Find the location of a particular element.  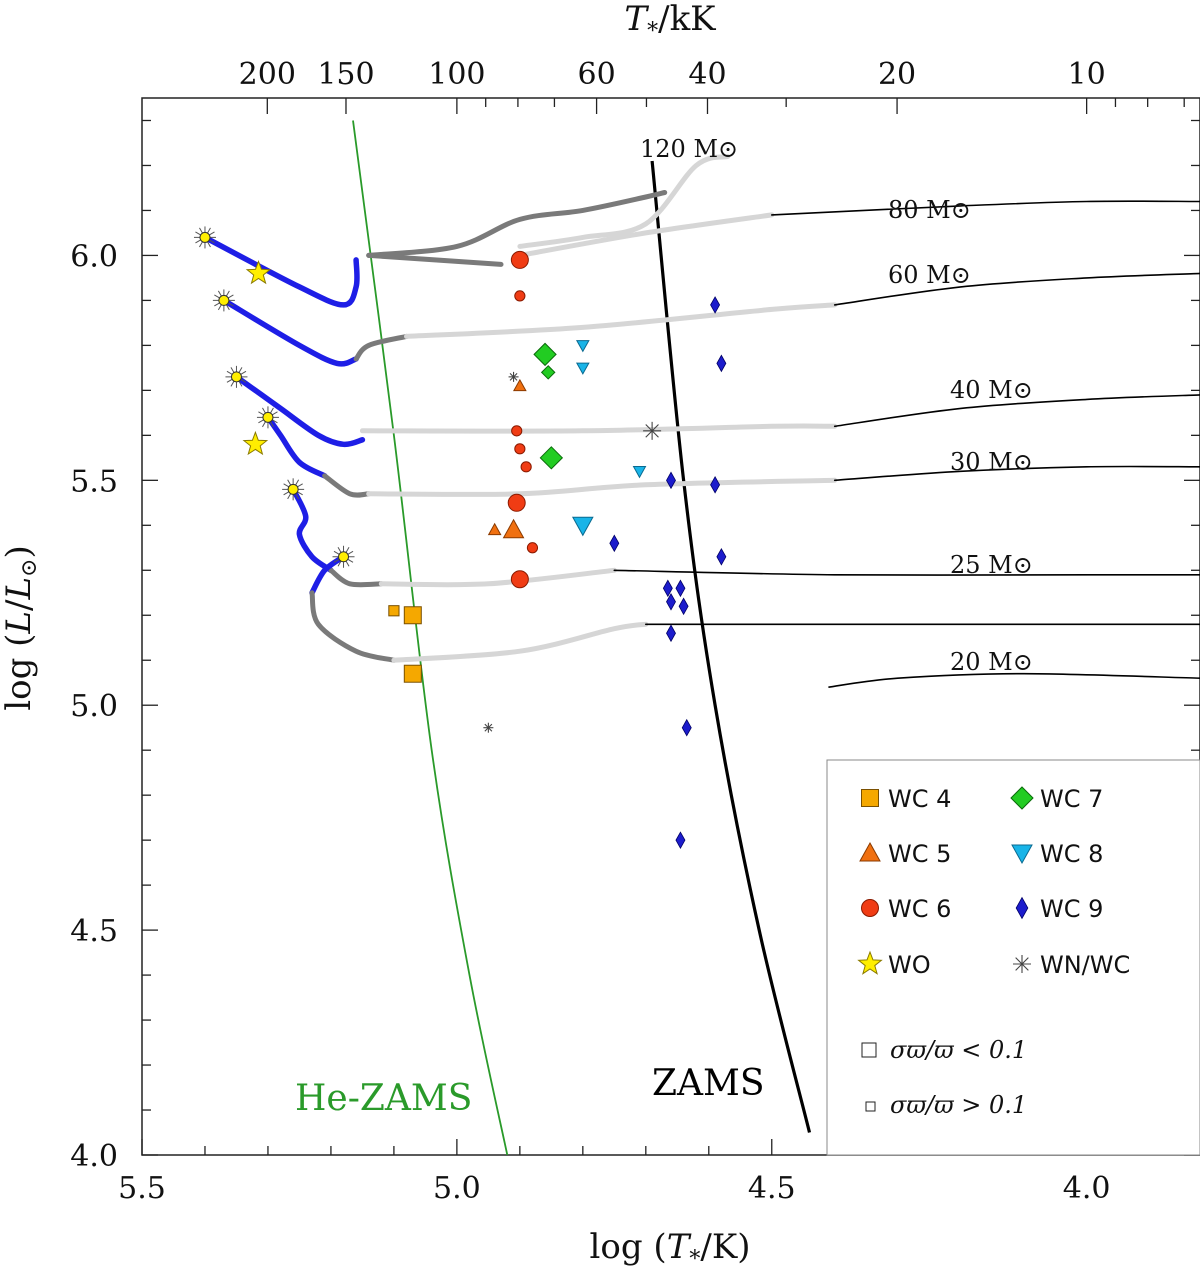

legend-size-small is located at coordinates (870, 1106).